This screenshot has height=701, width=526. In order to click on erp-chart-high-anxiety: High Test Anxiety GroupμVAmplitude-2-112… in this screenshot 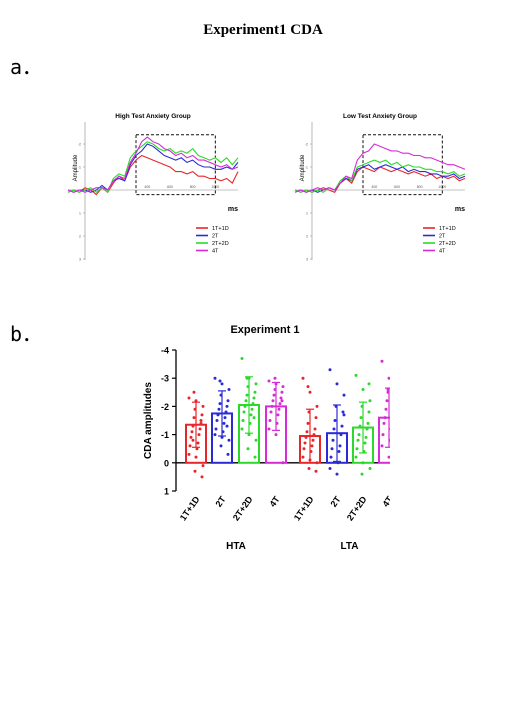, I will do `click(158, 190)`.